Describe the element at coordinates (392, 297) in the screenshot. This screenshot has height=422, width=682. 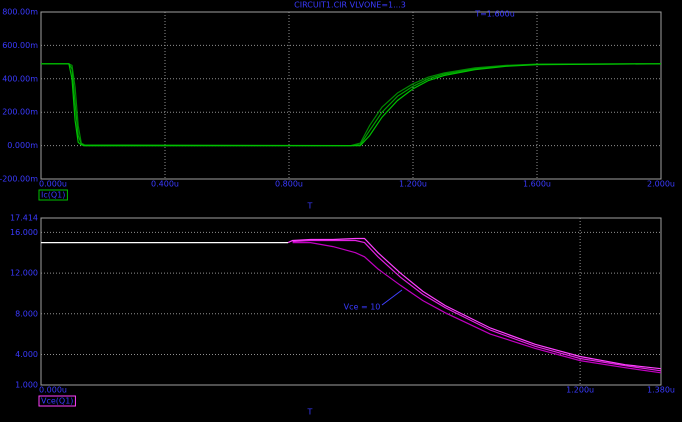
I see `annotation-arrow` at that location.